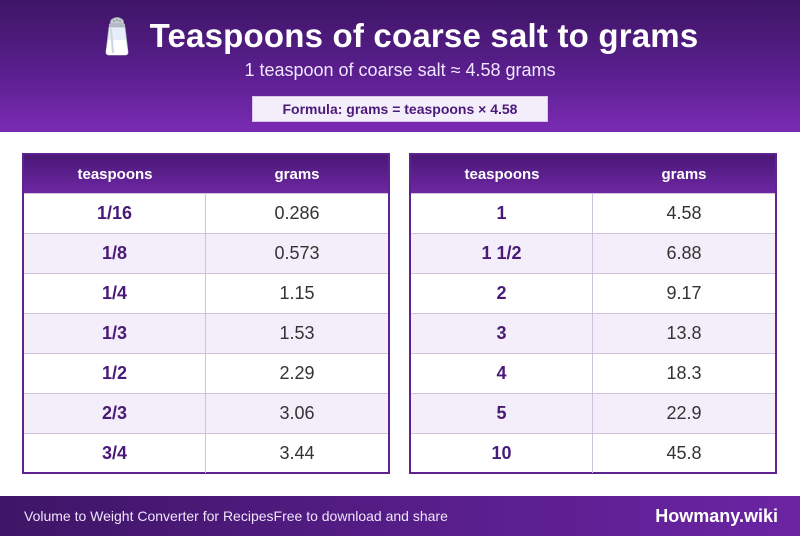  What do you see at coordinates (297, 253) in the screenshot?
I see `grams-cell: 0.573` at bounding box center [297, 253].